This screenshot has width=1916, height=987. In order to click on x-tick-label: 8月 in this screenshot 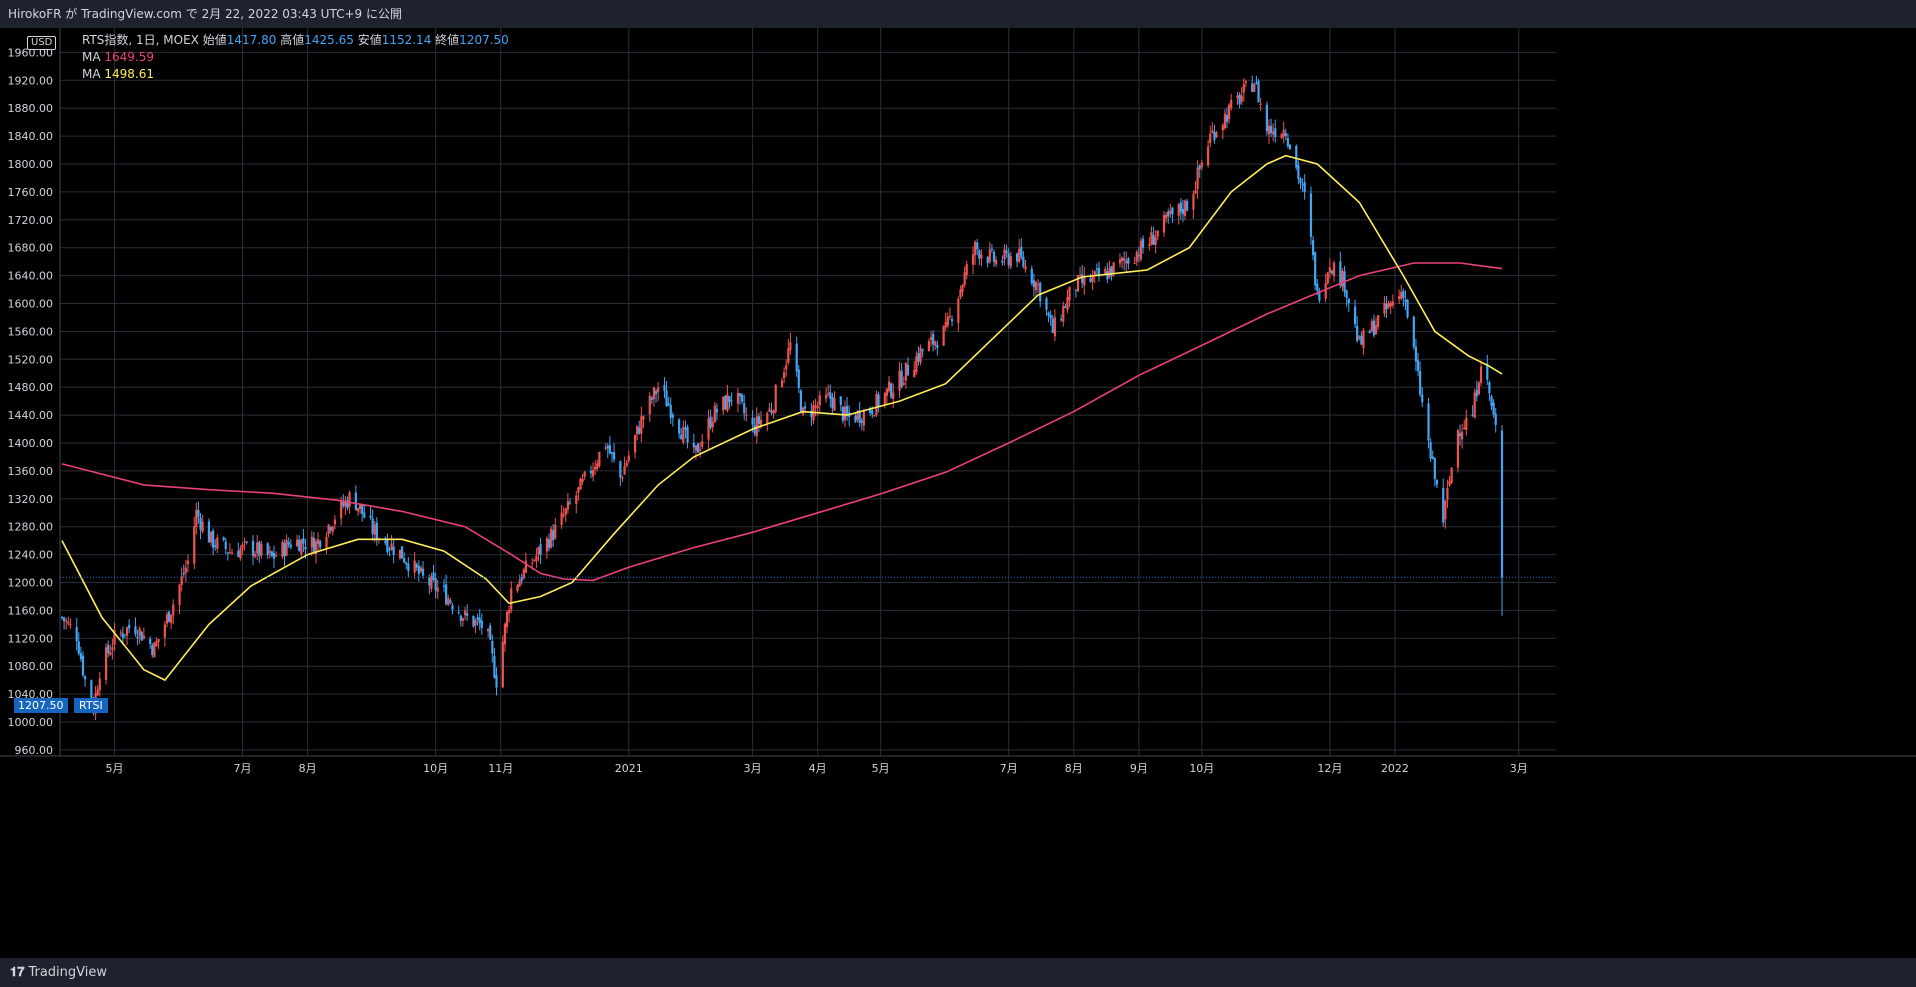, I will do `click(1074, 768)`.